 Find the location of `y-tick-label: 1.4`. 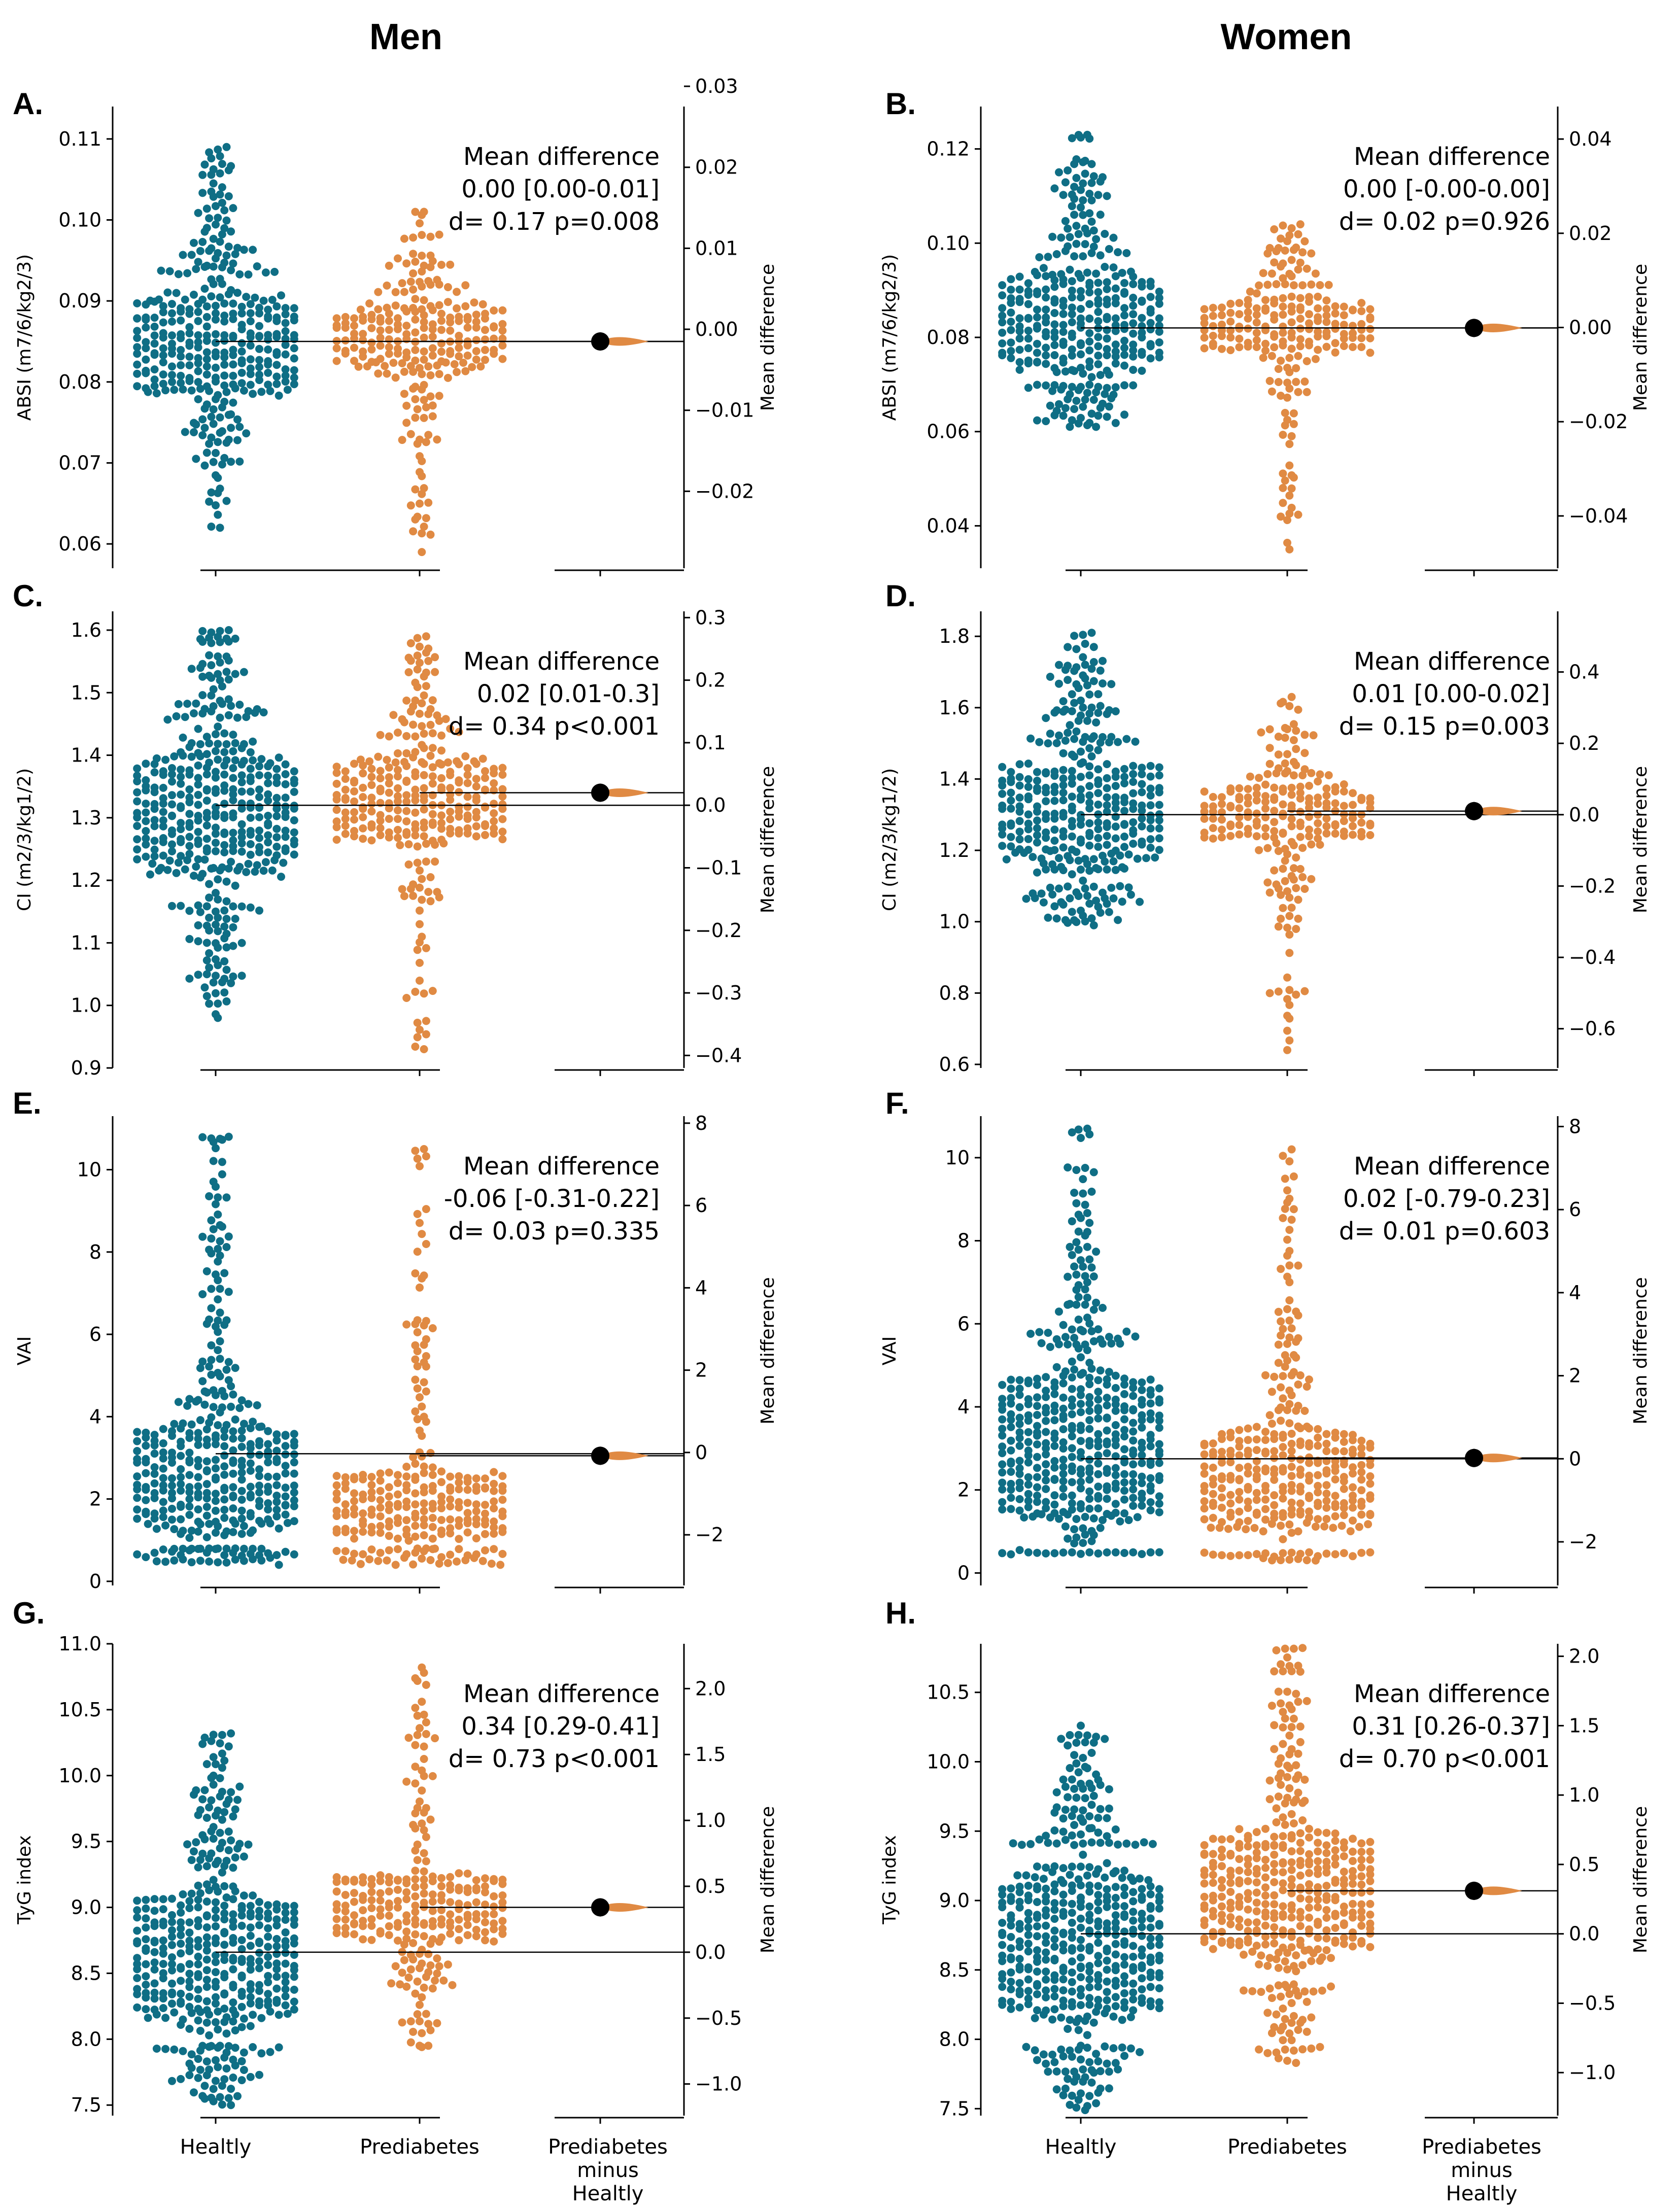

y-tick-label: 1.4 is located at coordinates (86, 755).